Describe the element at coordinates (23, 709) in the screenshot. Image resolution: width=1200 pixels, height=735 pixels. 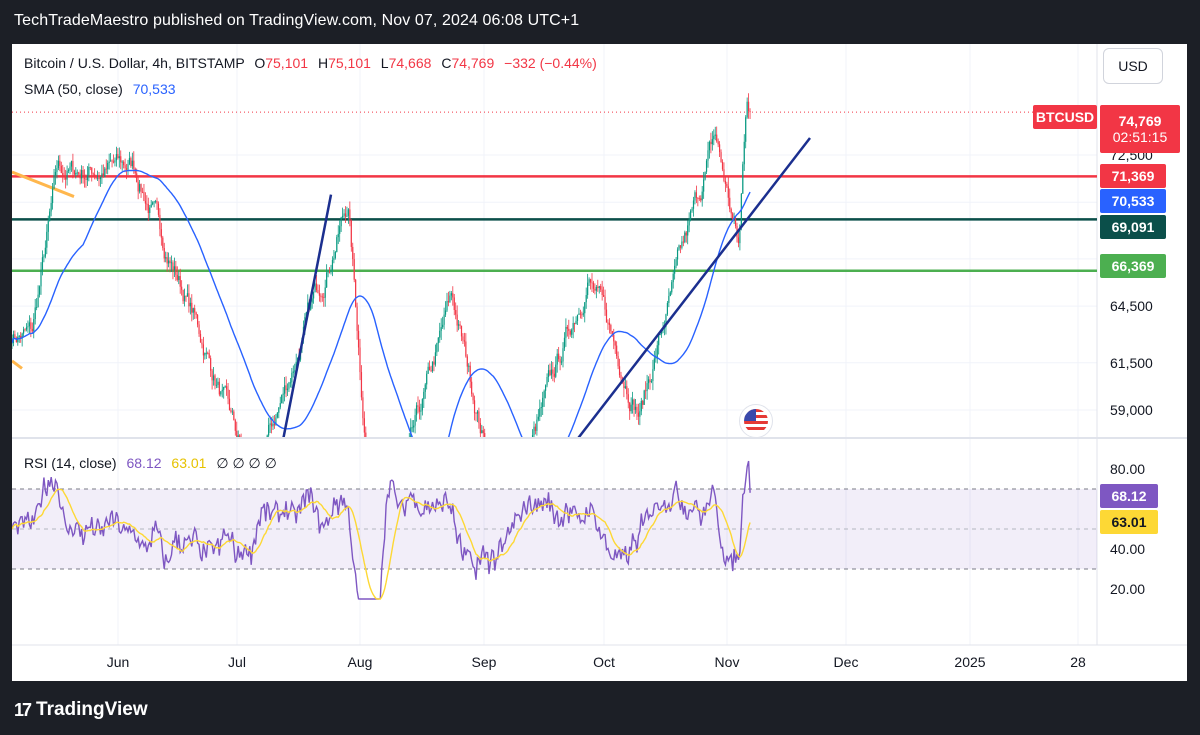
I see `tv-logo-mark: 17` at that location.